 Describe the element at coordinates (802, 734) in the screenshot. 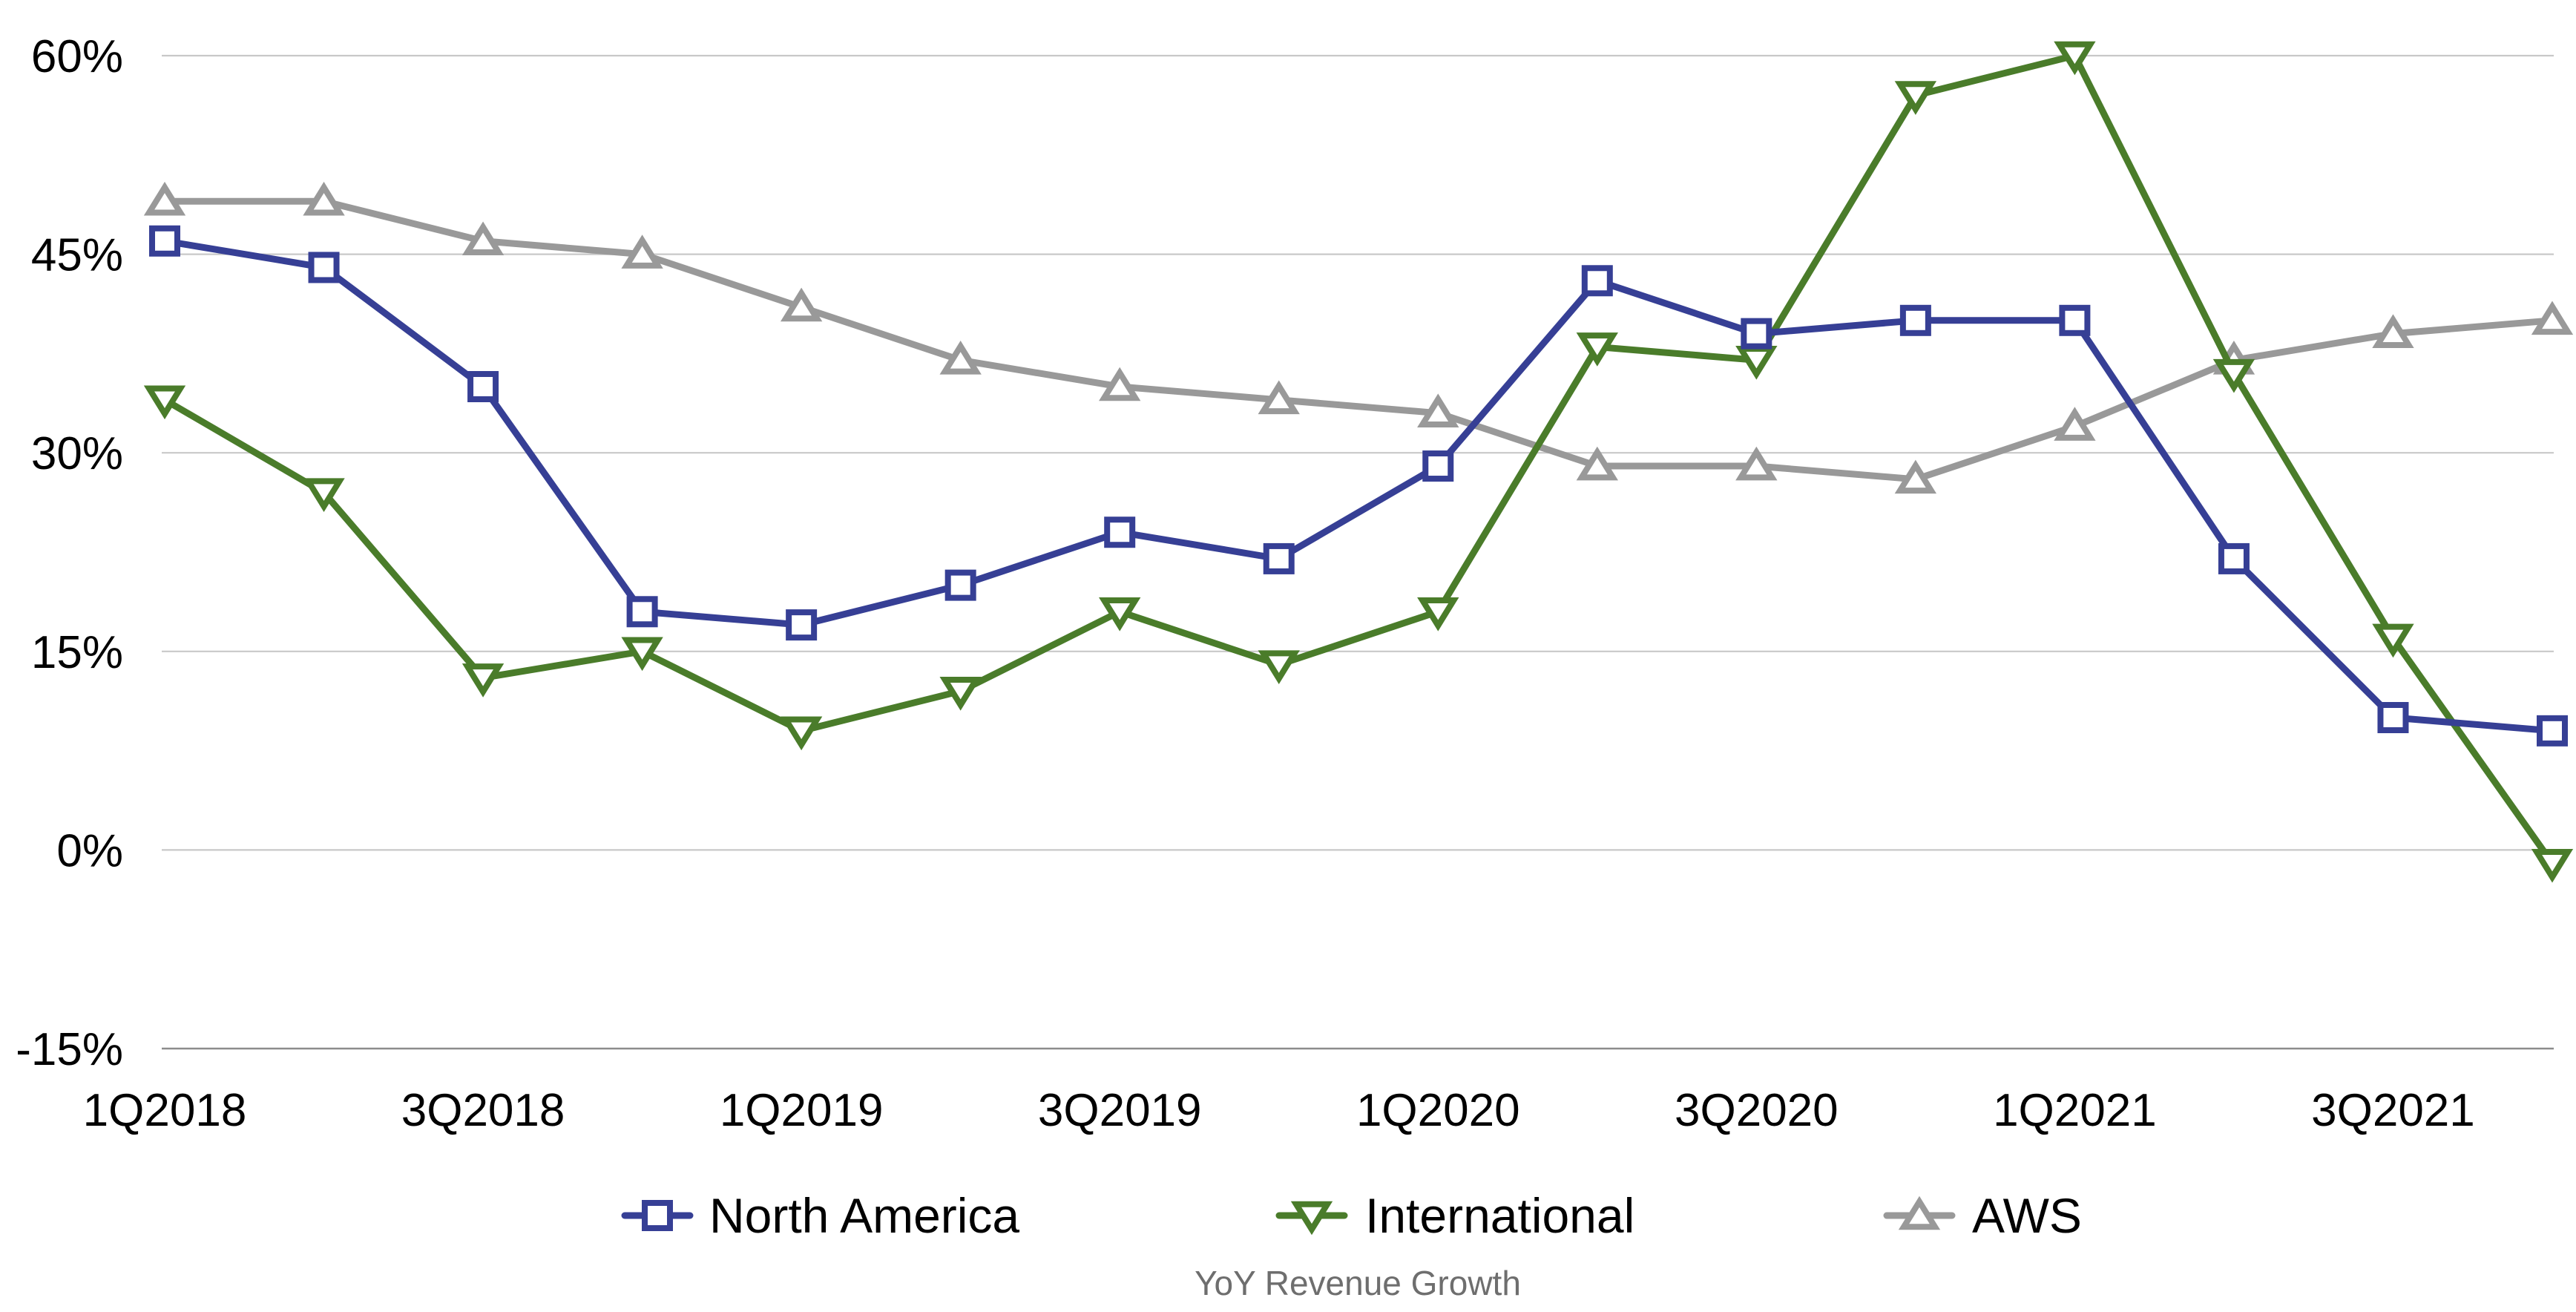

I see `data-point-international-1q2019` at that location.